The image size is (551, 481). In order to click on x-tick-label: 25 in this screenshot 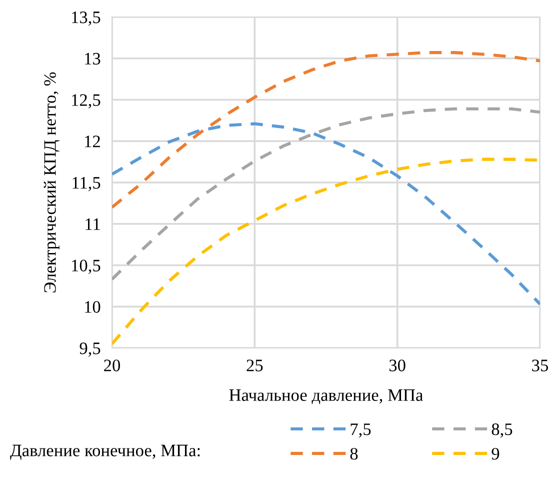, I will do `click(254, 366)`.